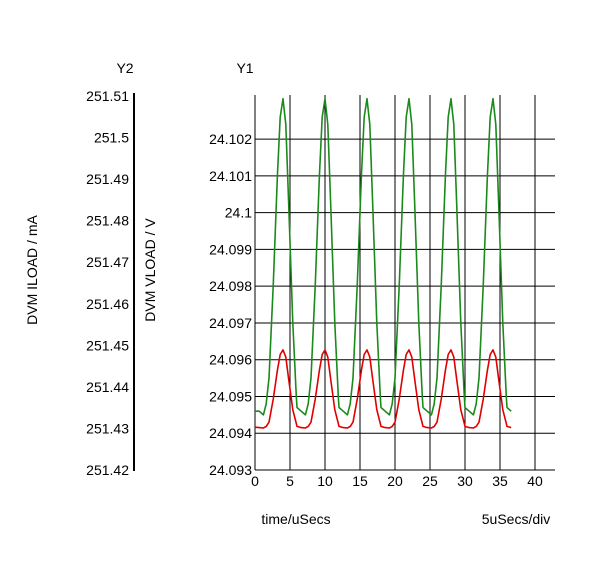  Describe the element at coordinates (535, 481) in the screenshot. I see `x-tick-label: 40` at that location.